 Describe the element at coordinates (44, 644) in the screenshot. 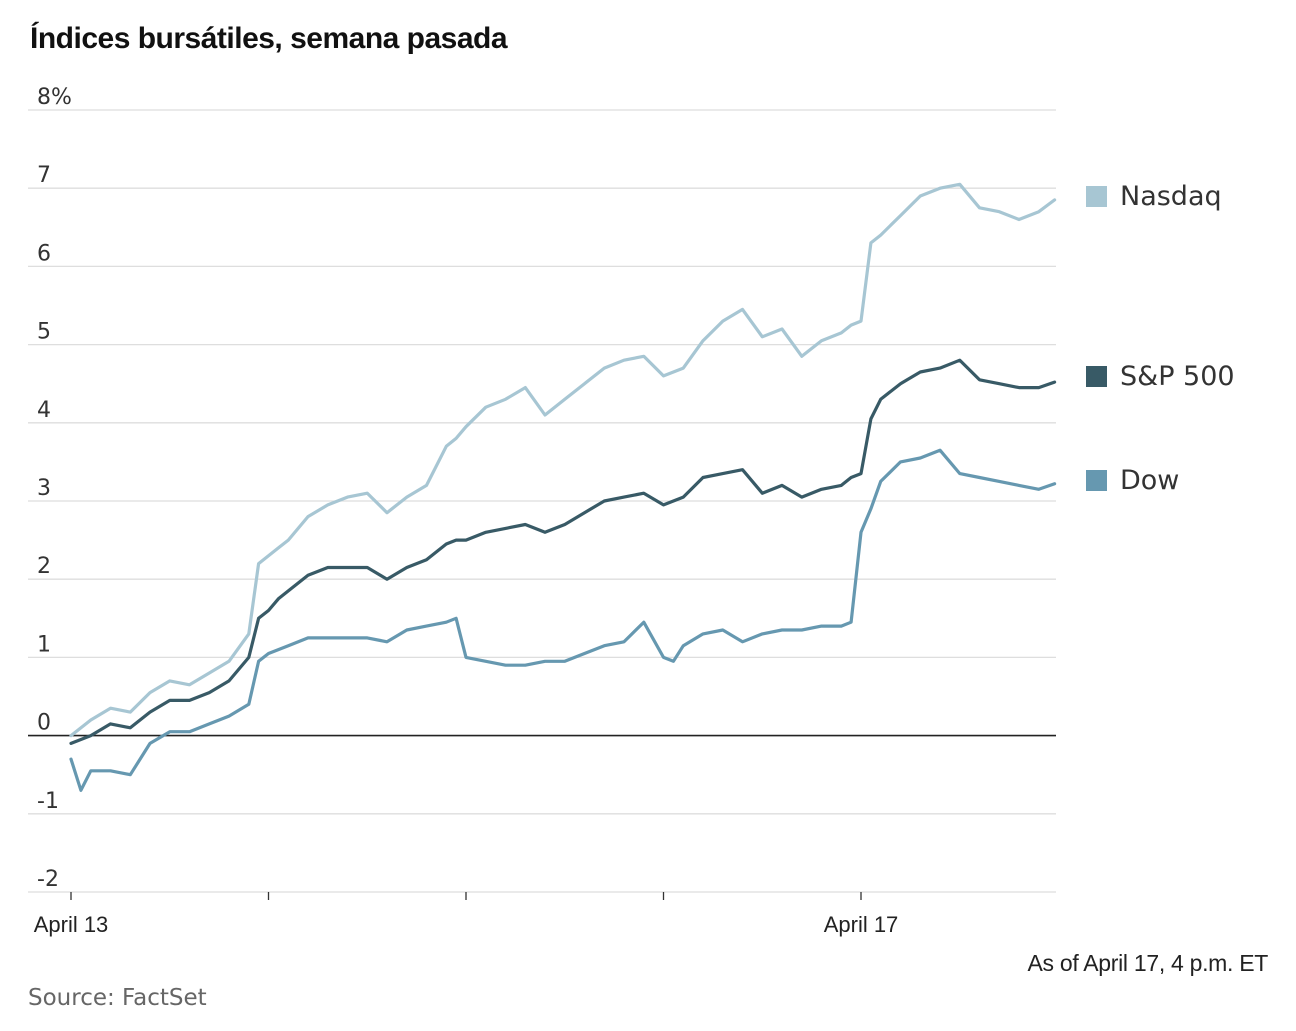

I see `y-tick-label: 1` at that location.